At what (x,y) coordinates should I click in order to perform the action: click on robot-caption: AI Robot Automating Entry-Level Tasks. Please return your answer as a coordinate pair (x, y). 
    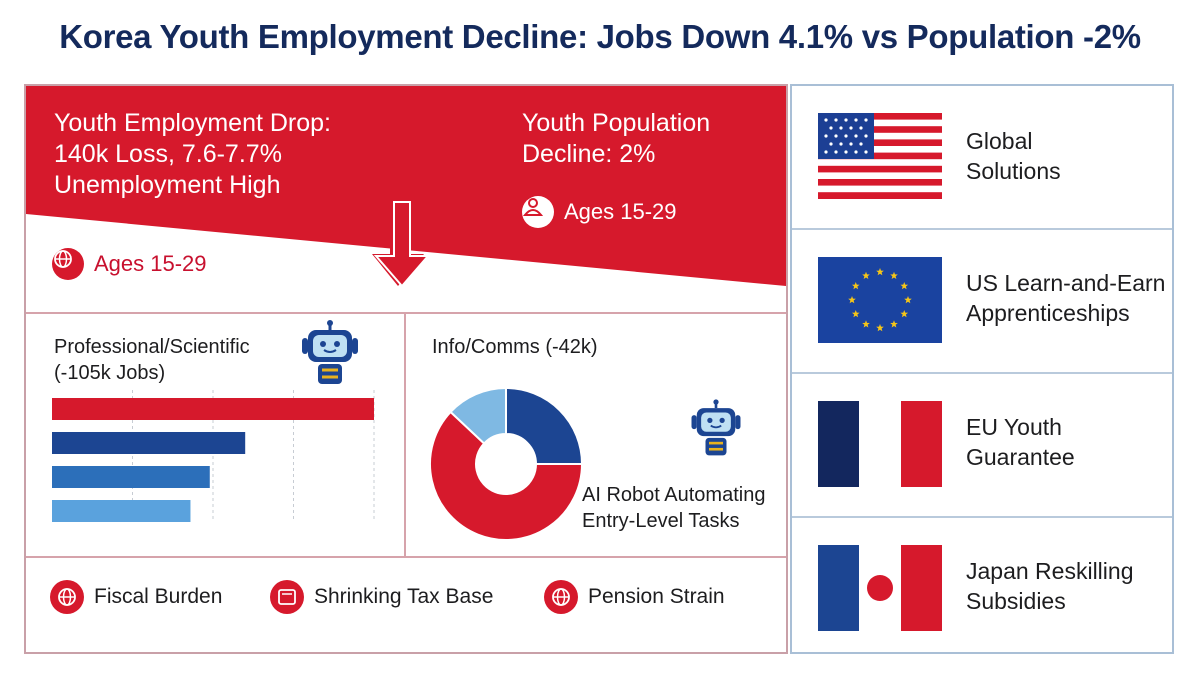
    Looking at the image, I should click on (684, 508).